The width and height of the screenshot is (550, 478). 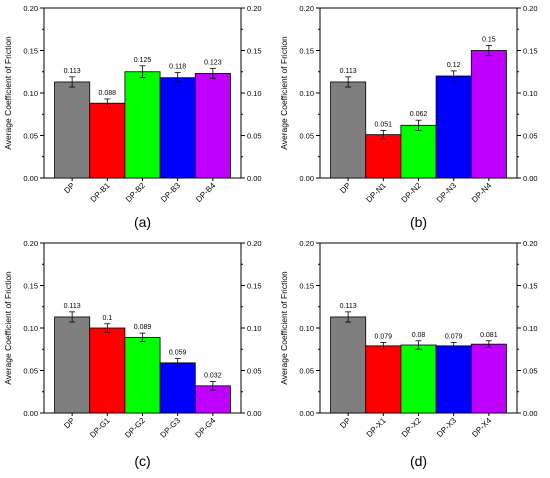 I want to click on data-label: 0.08, so click(x=419, y=335).